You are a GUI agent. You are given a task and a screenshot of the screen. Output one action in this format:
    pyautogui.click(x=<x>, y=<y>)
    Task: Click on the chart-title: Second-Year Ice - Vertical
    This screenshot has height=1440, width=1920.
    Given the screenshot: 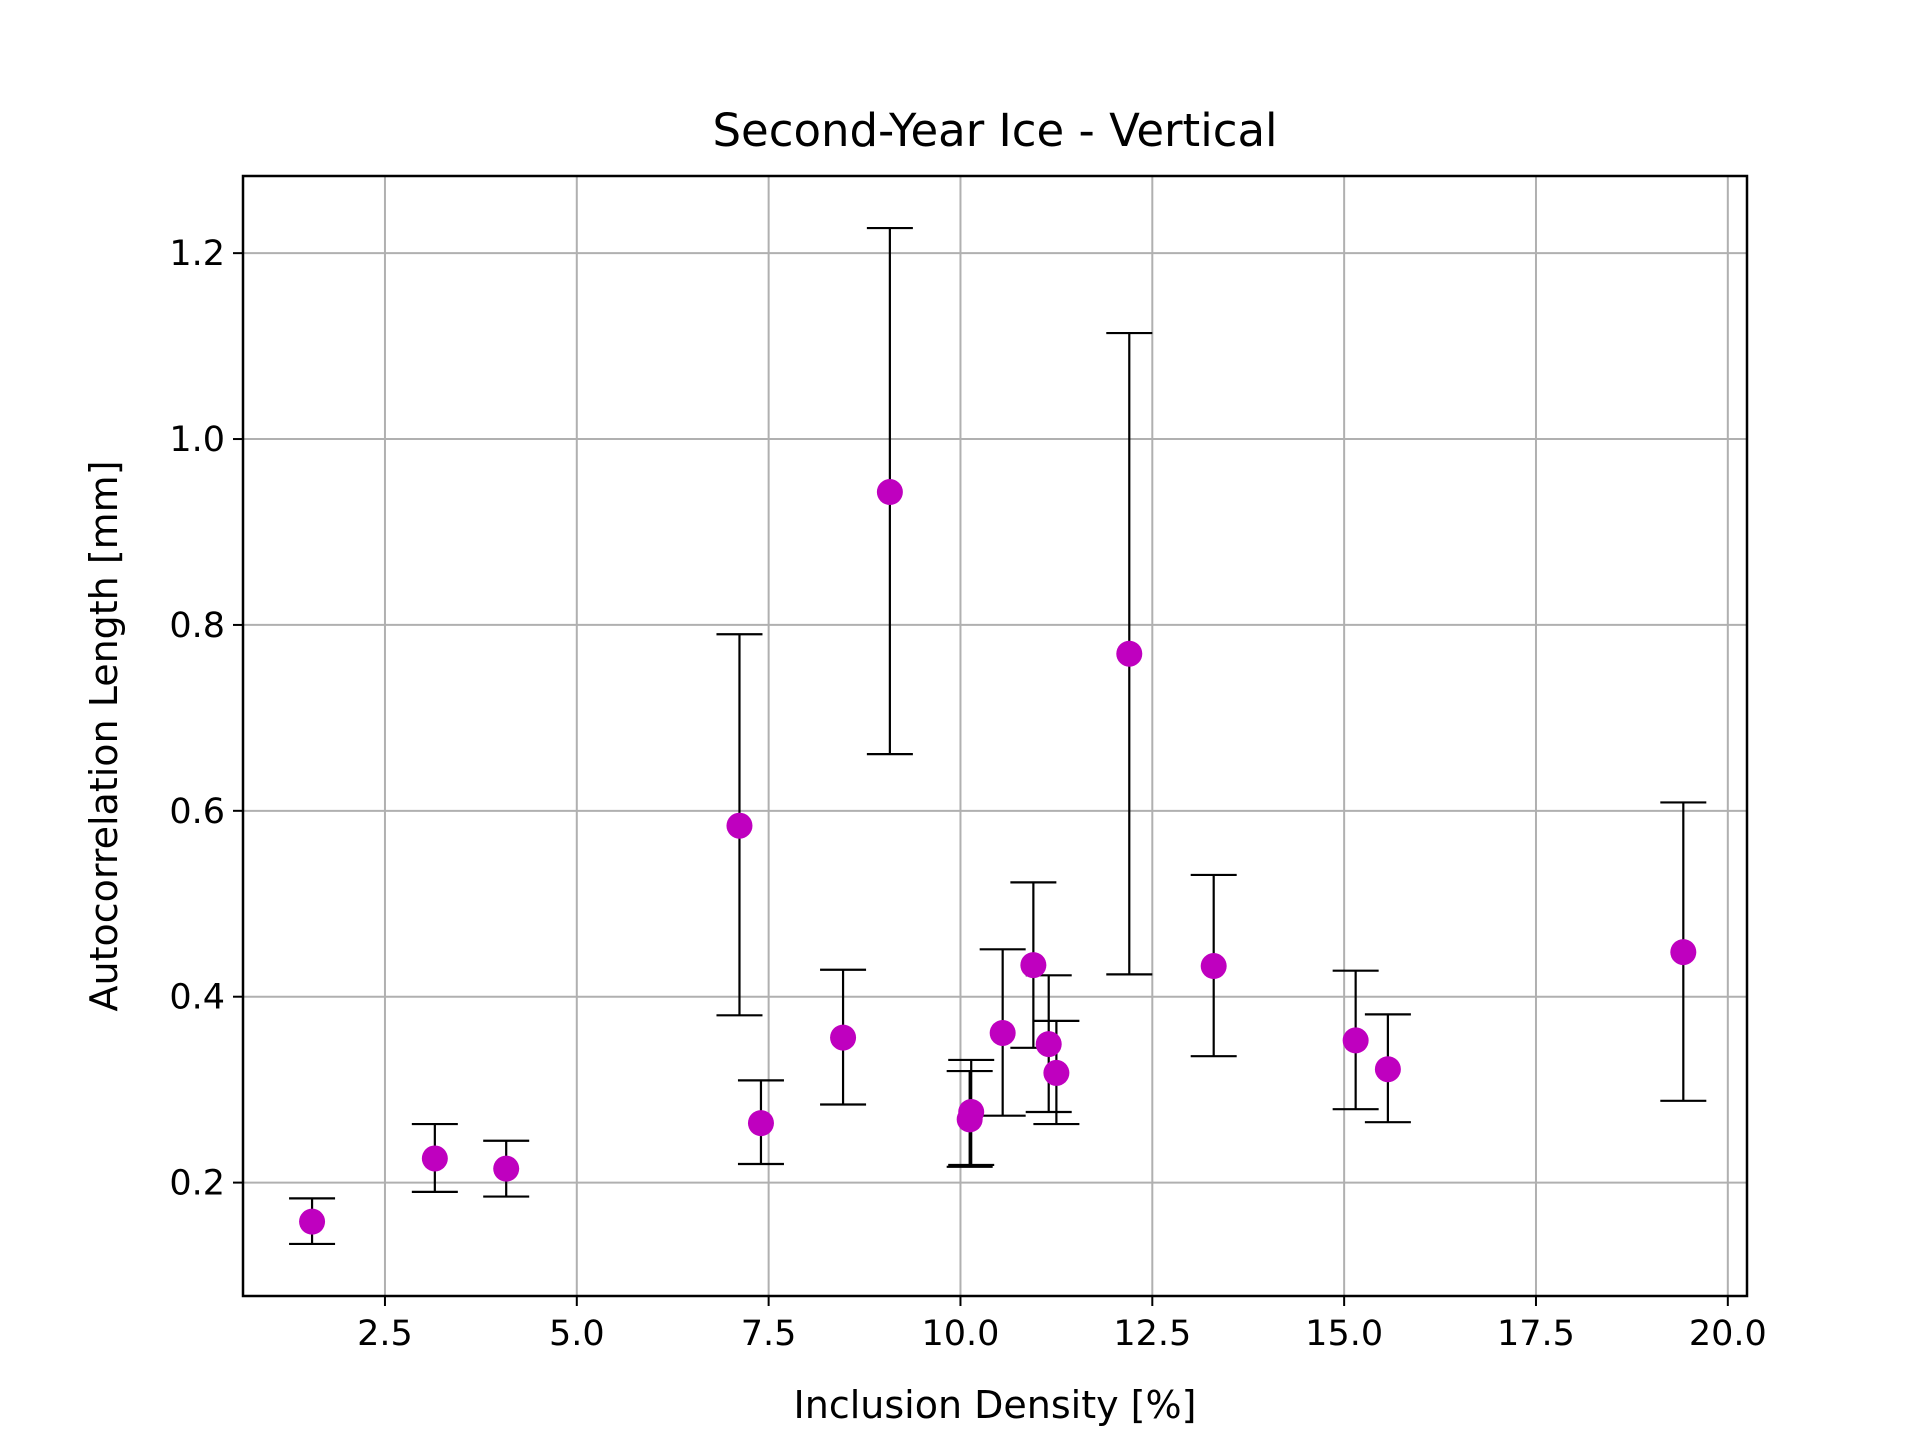 What is the action you would take?
    pyautogui.click(x=994, y=130)
    